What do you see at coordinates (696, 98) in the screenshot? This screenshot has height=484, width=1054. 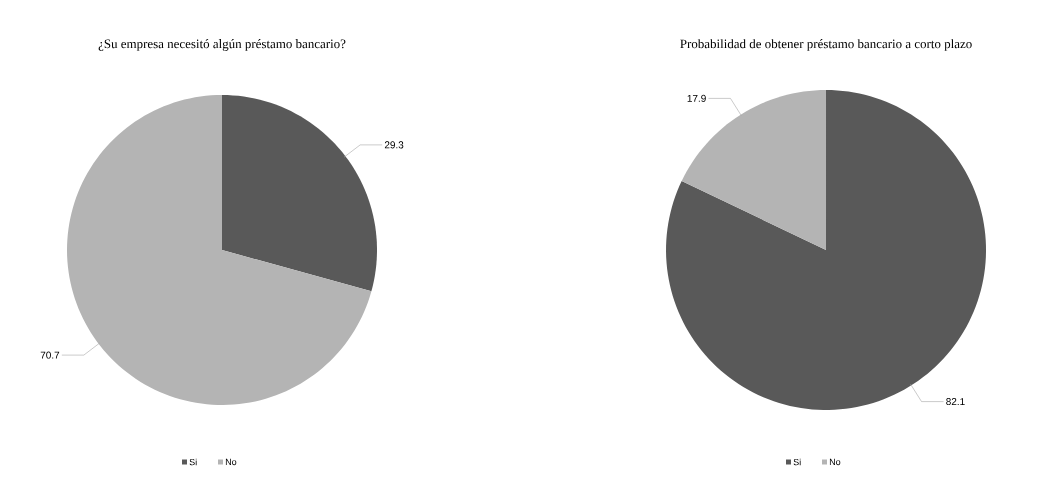 I see `data-label: 17.9` at bounding box center [696, 98].